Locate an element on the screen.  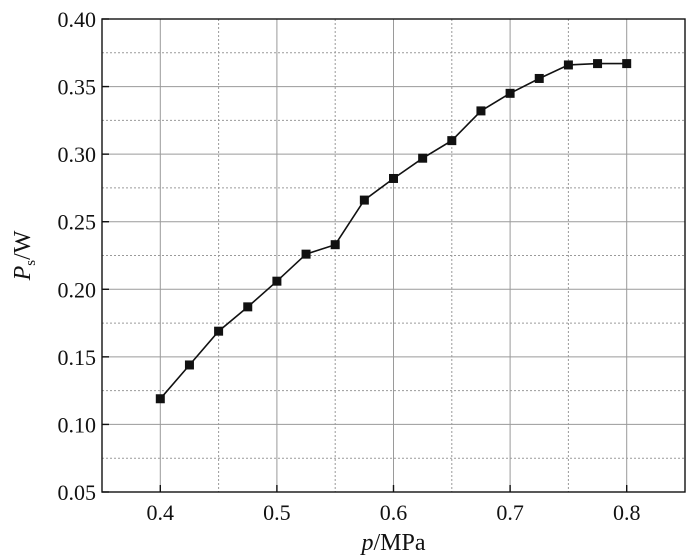
y-tick-label-1: 0.10 is located at coordinates (77, 424).